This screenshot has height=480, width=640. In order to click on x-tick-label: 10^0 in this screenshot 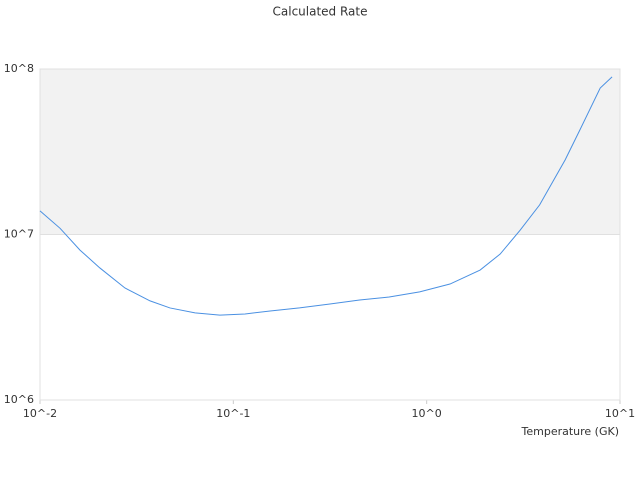, I will do `click(427, 413)`.